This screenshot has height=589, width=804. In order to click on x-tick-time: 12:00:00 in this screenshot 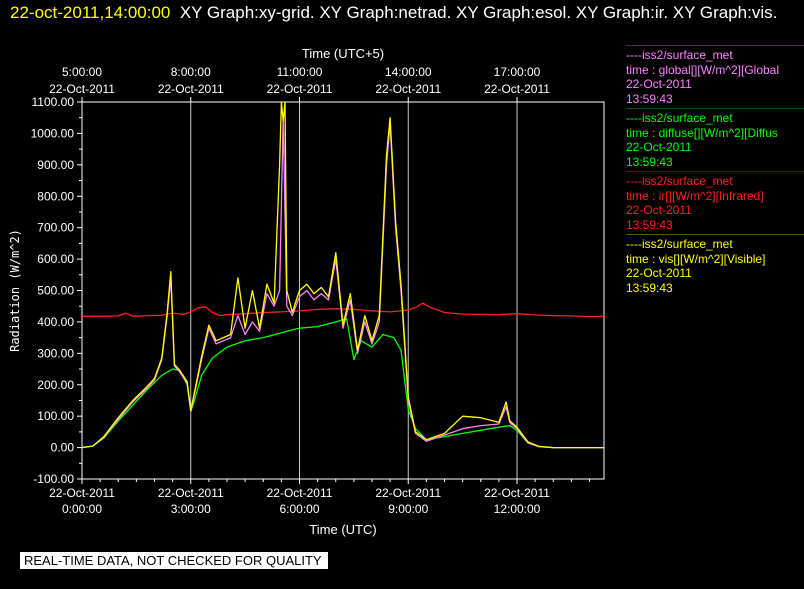, I will do `click(517, 509)`.